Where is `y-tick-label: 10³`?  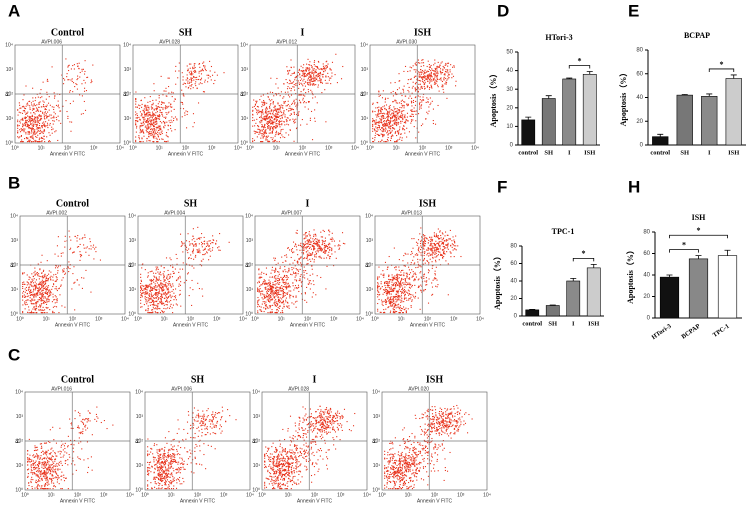
y-tick-label: 10³ is located at coordinates (15, 241).